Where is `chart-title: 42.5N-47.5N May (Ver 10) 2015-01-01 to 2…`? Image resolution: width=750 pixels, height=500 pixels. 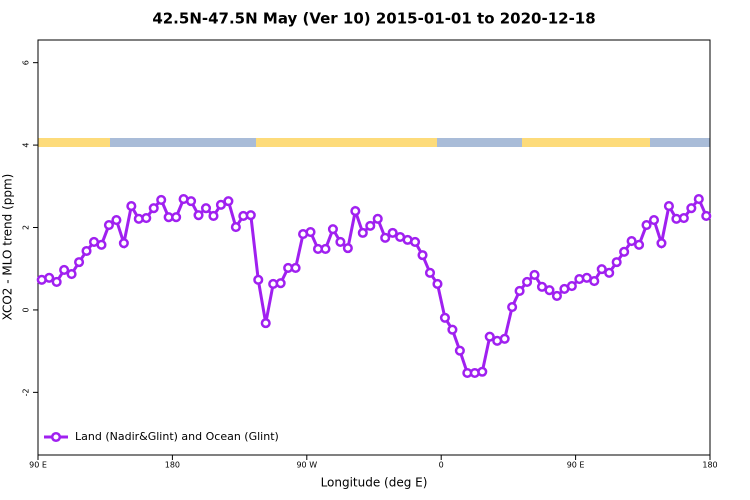
chart-title: 42.5N-47.5N May (Ver 10) 2015-01-01 to 2… is located at coordinates (373, 19).